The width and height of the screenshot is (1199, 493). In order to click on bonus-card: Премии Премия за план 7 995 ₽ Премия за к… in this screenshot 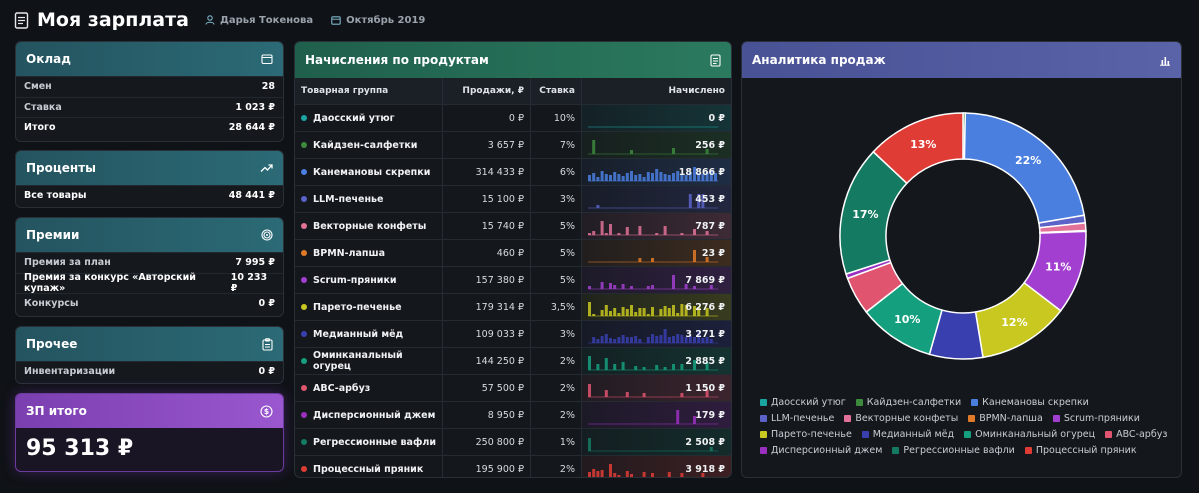, I will do `click(149, 267)`.